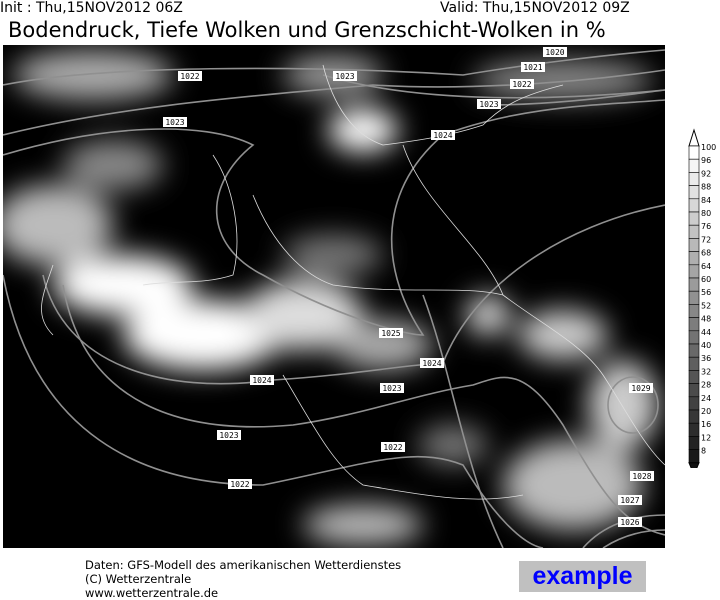  I want to click on legend-label: 64, so click(706, 266).